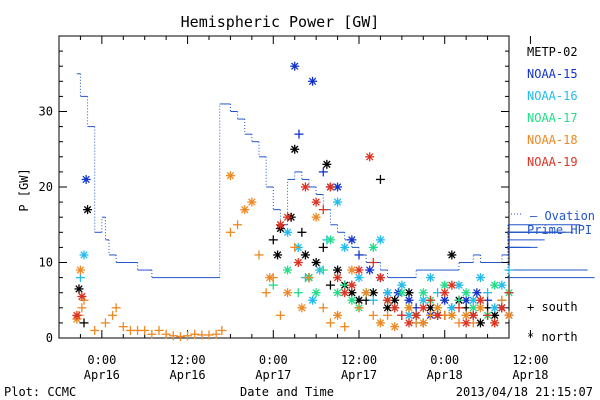  What do you see at coordinates (46, 112) in the screenshot?
I see `y-tick-label: 30` at bounding box center [46, 112].